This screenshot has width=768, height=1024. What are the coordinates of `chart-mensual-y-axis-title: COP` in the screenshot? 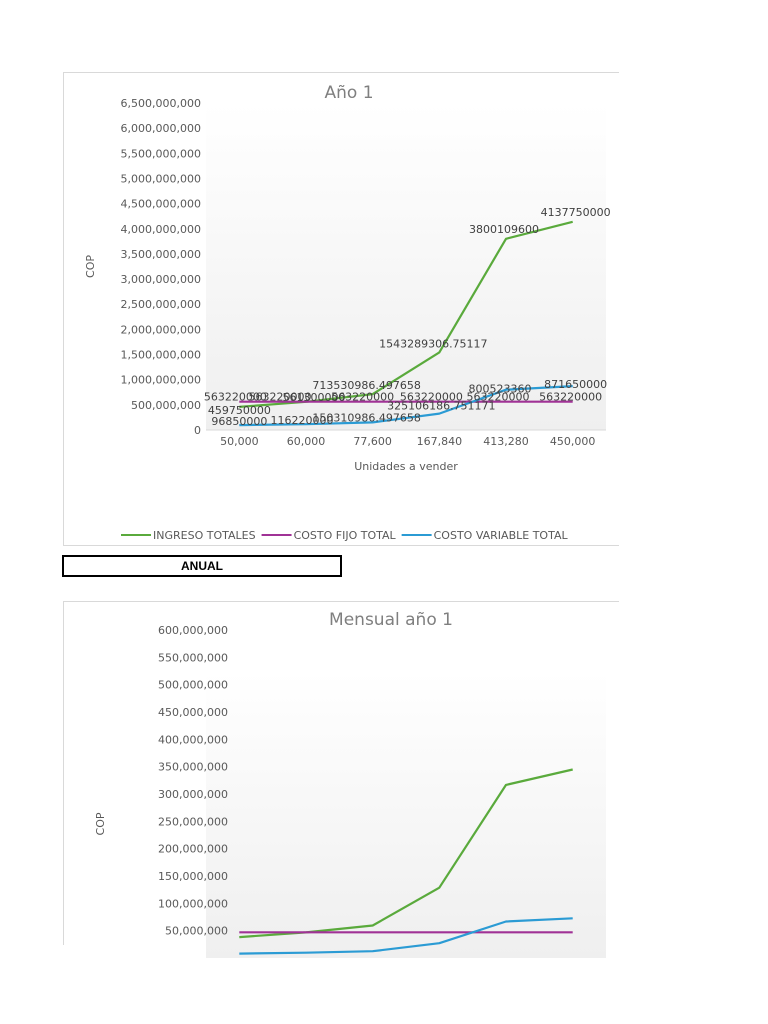 It's located at (100, 823).